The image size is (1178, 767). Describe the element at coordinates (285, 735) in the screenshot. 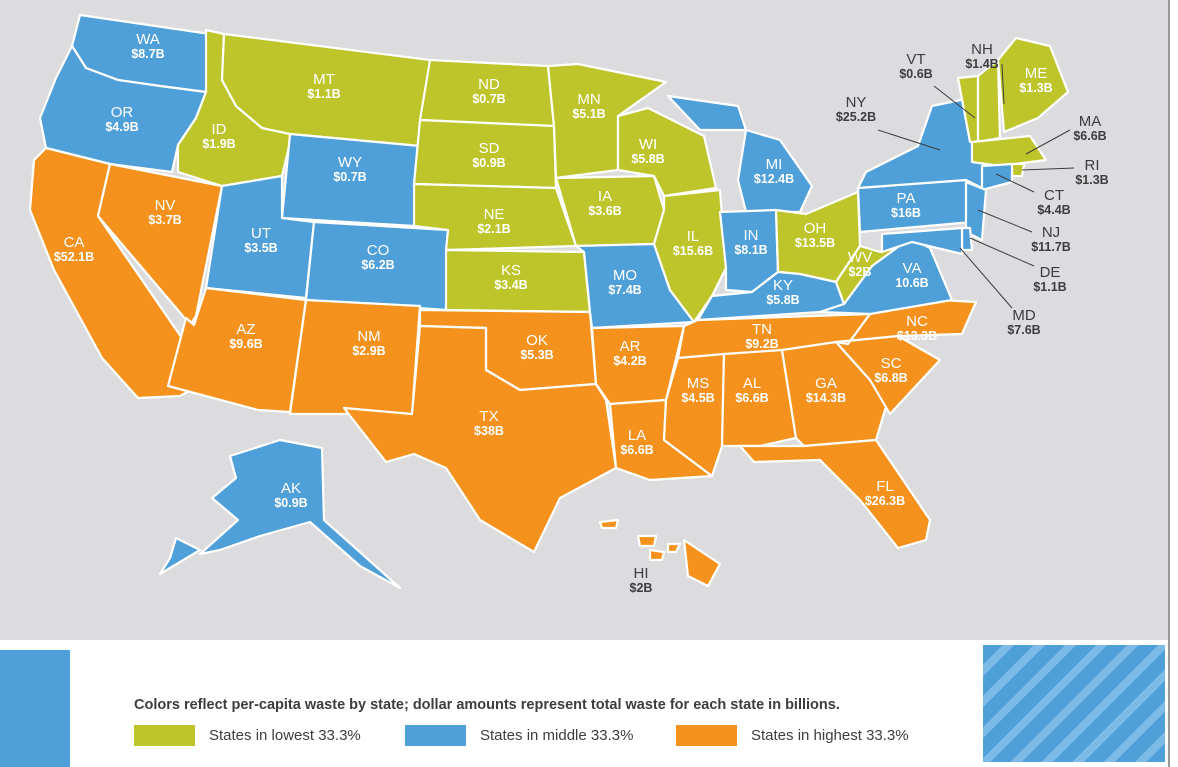

I see `legend-label-low: States in lowest 33.3%` at that location.